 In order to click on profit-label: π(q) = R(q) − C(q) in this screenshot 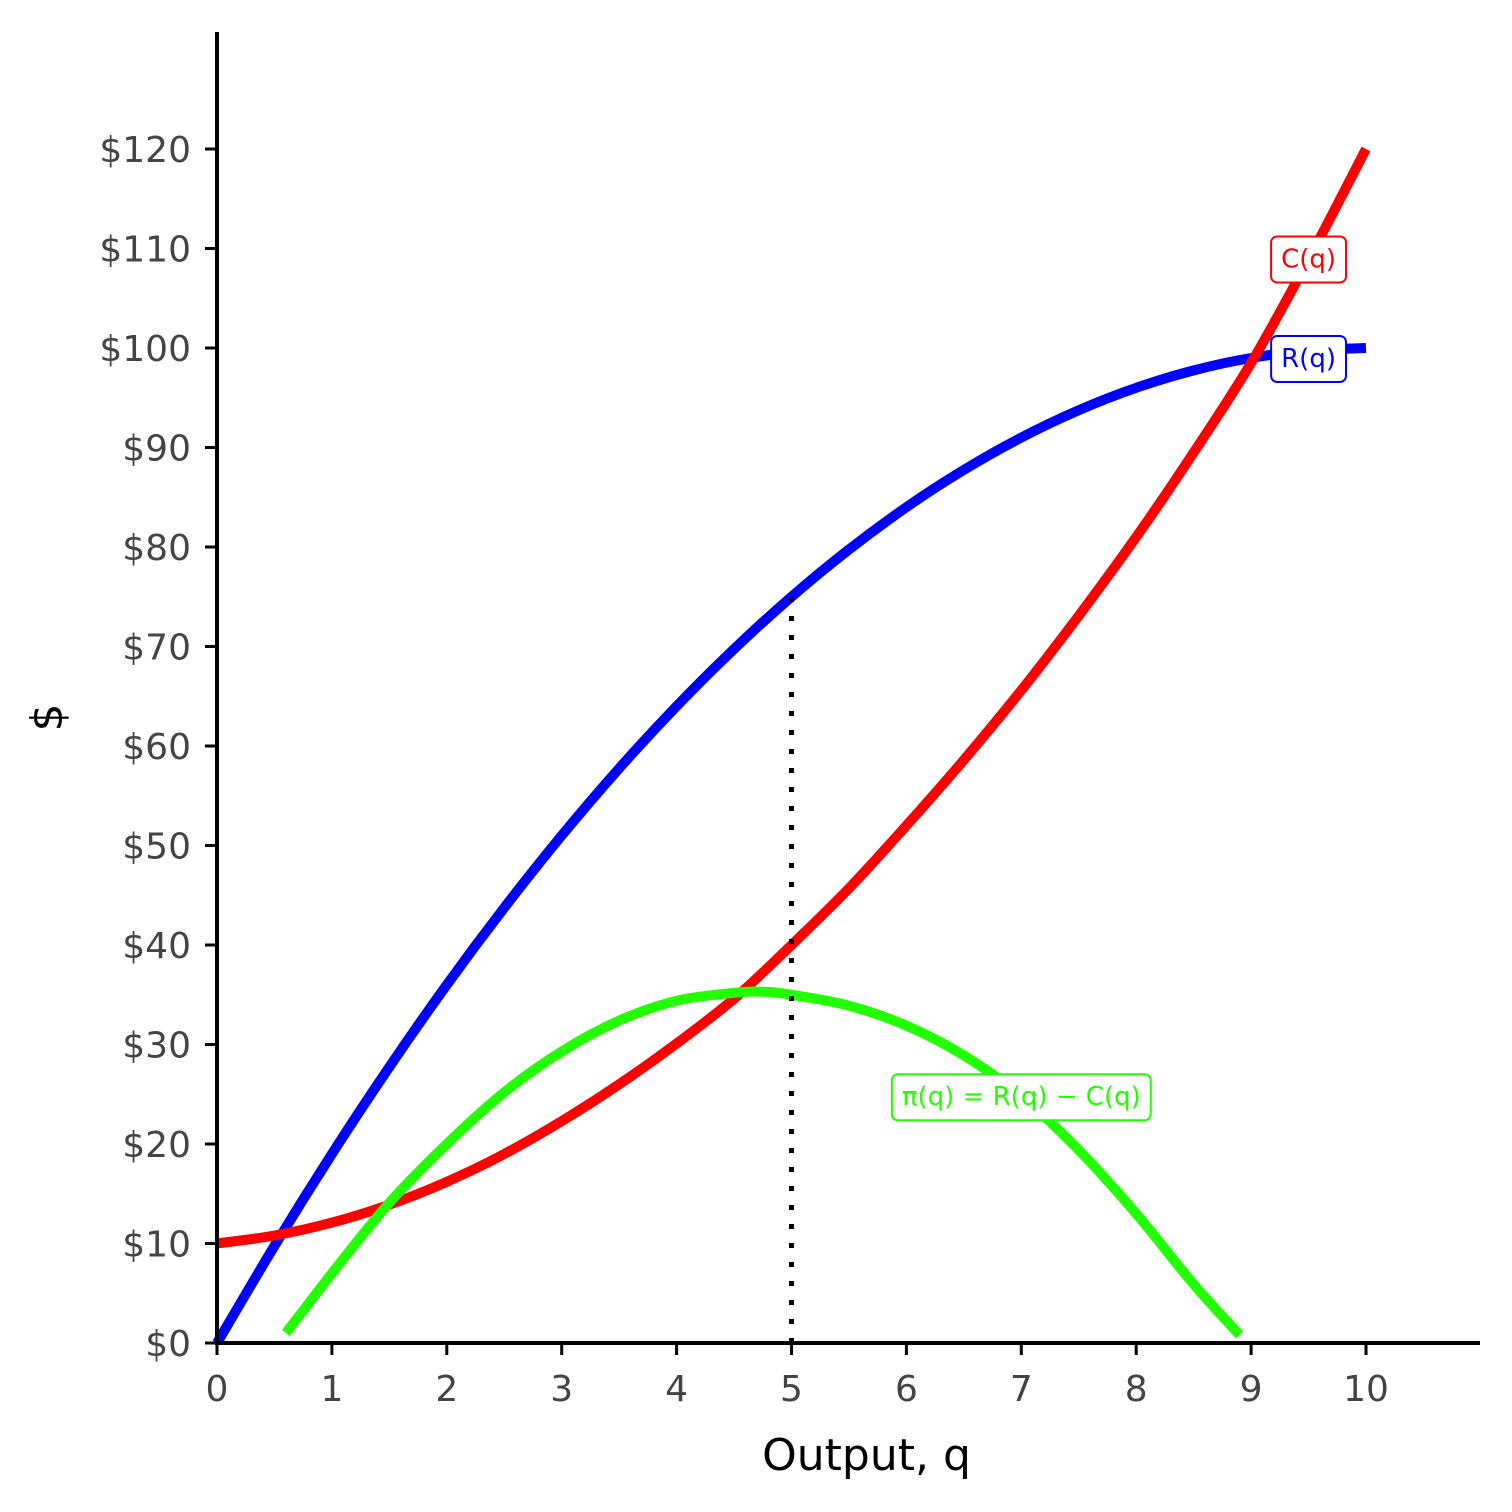, I will do `click(1021, 1097)`.